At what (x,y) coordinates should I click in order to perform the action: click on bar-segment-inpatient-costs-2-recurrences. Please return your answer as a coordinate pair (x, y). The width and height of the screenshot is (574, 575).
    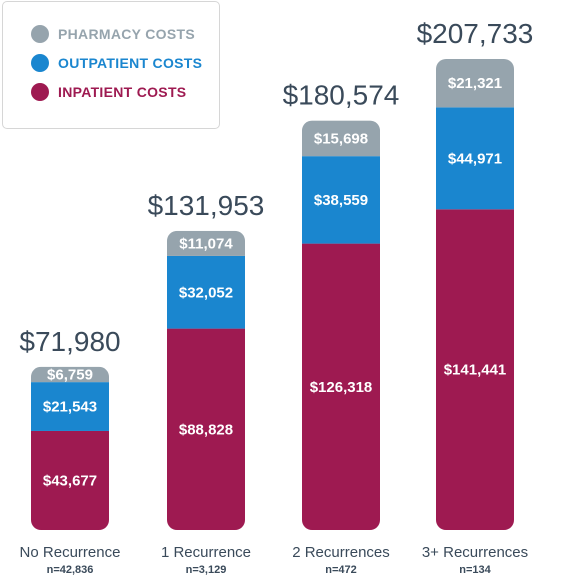
    Looking at the image, I should click on (341, 386).